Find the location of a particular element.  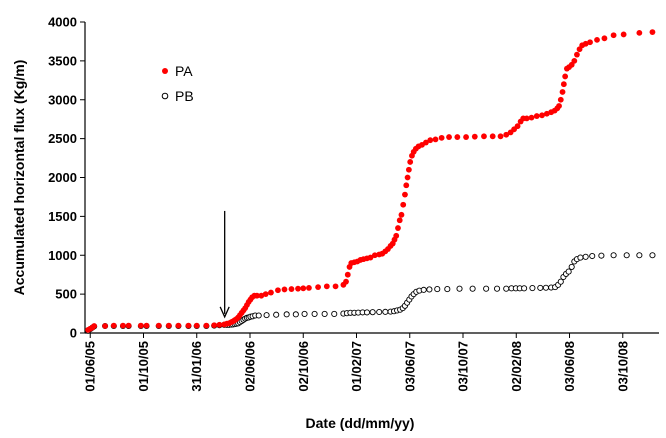

y-tick-label: 3000 is located at coordinates (62, 99).